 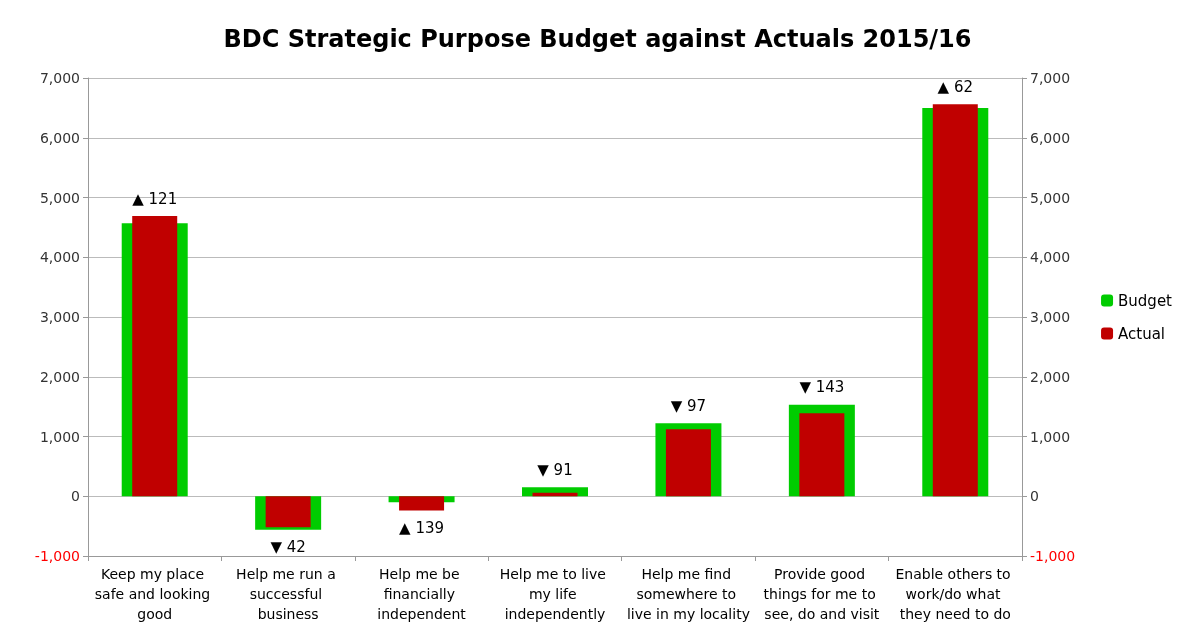 I want to click on x-tick-label: Help me run a successful business, so click(x=288, y=594).